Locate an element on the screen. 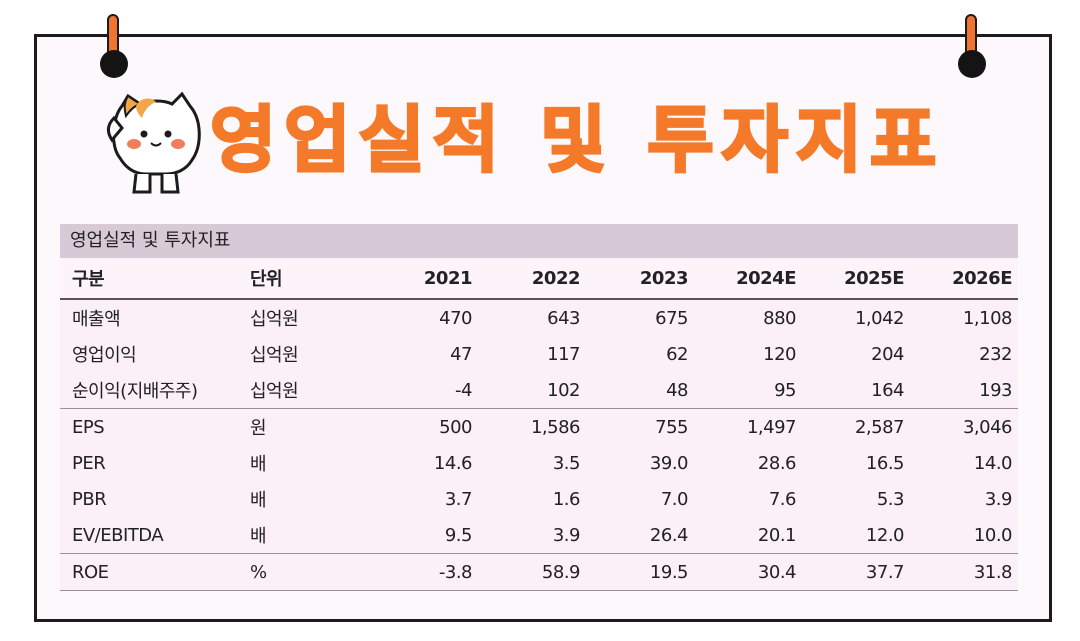 The image size is (1080, 641). row-label: ROE is located at coordinates (154, 572).